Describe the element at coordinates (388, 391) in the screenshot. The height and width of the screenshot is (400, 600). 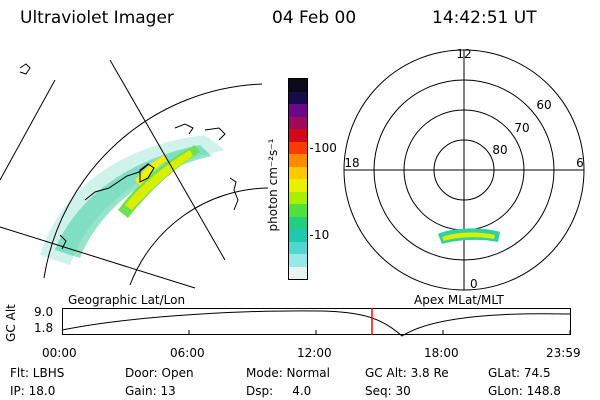
I see `info-seq: Seq: 30` at that location.